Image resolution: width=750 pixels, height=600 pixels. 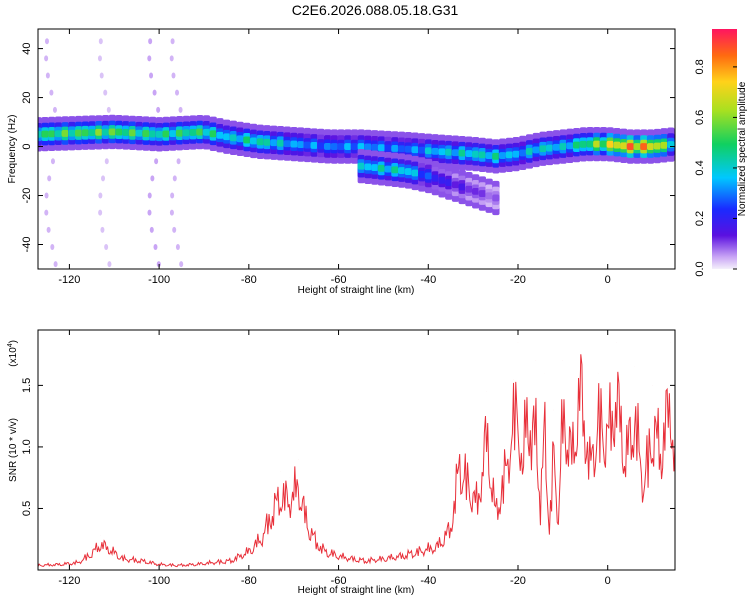 What do you see at coordinates (700, 66) in the screenshot?
I see `colorbar-tick-label: 0.8` at bounding box center [700, 66].